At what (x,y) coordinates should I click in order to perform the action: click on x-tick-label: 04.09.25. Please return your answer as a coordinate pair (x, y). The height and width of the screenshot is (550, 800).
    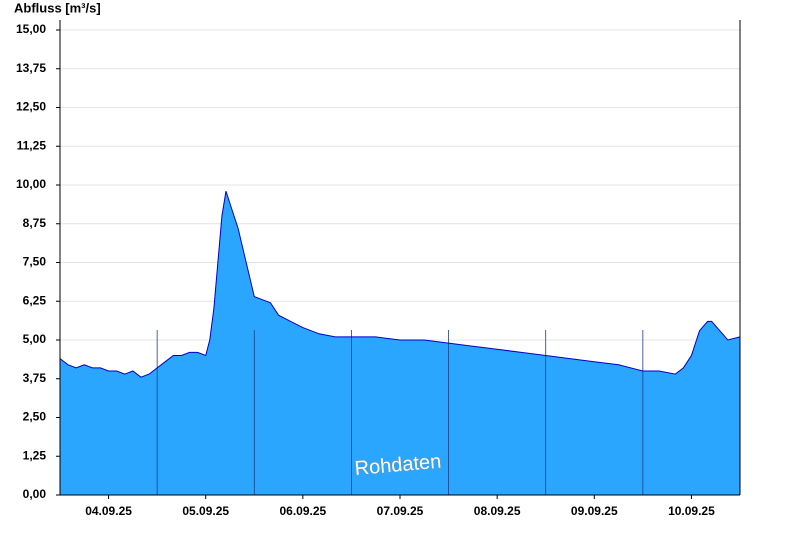
    Looking at the image, I should click on (108, 511).